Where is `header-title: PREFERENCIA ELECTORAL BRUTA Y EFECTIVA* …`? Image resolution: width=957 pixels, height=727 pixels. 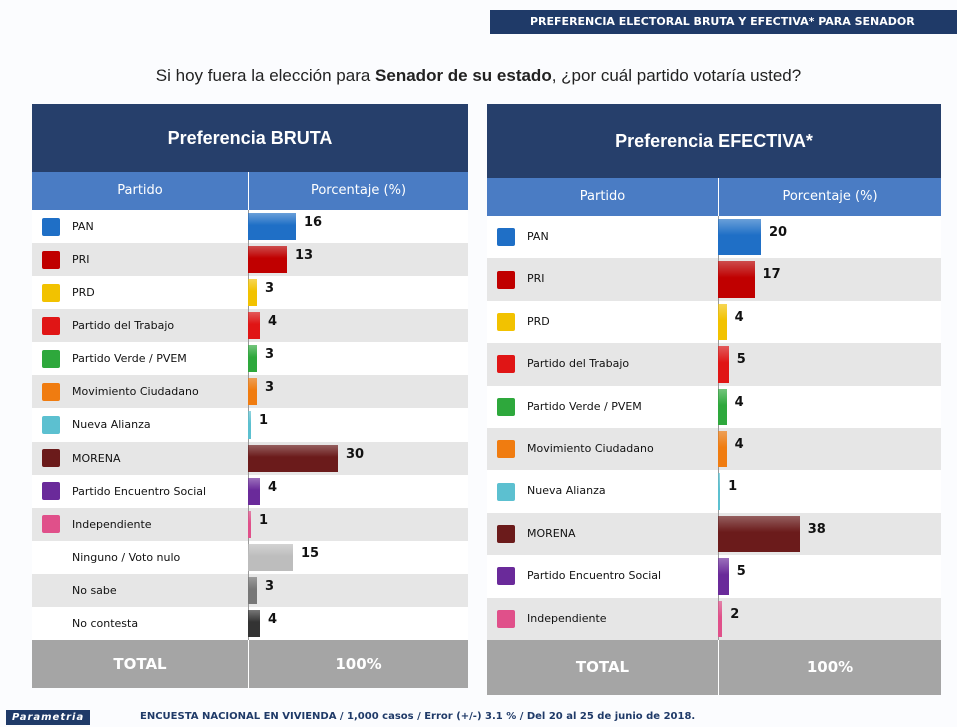
header-title: PREFERENCIA ELECTORAL BRUTA Y EFECTIVA* … is located at coordinates (723, 22).